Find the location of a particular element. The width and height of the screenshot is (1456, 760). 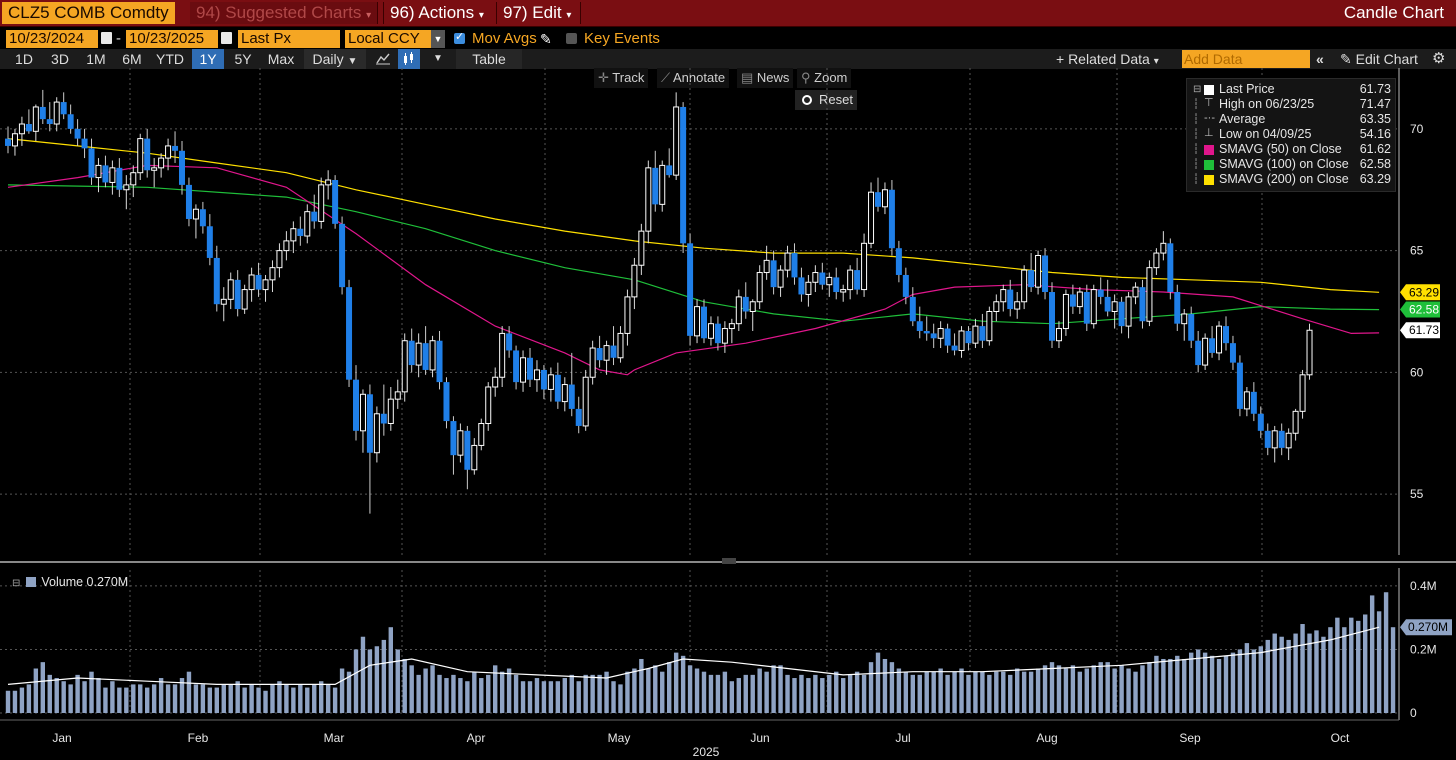

related-data-menu: + Related Data ▾ is located at coordinates (1107, 60).